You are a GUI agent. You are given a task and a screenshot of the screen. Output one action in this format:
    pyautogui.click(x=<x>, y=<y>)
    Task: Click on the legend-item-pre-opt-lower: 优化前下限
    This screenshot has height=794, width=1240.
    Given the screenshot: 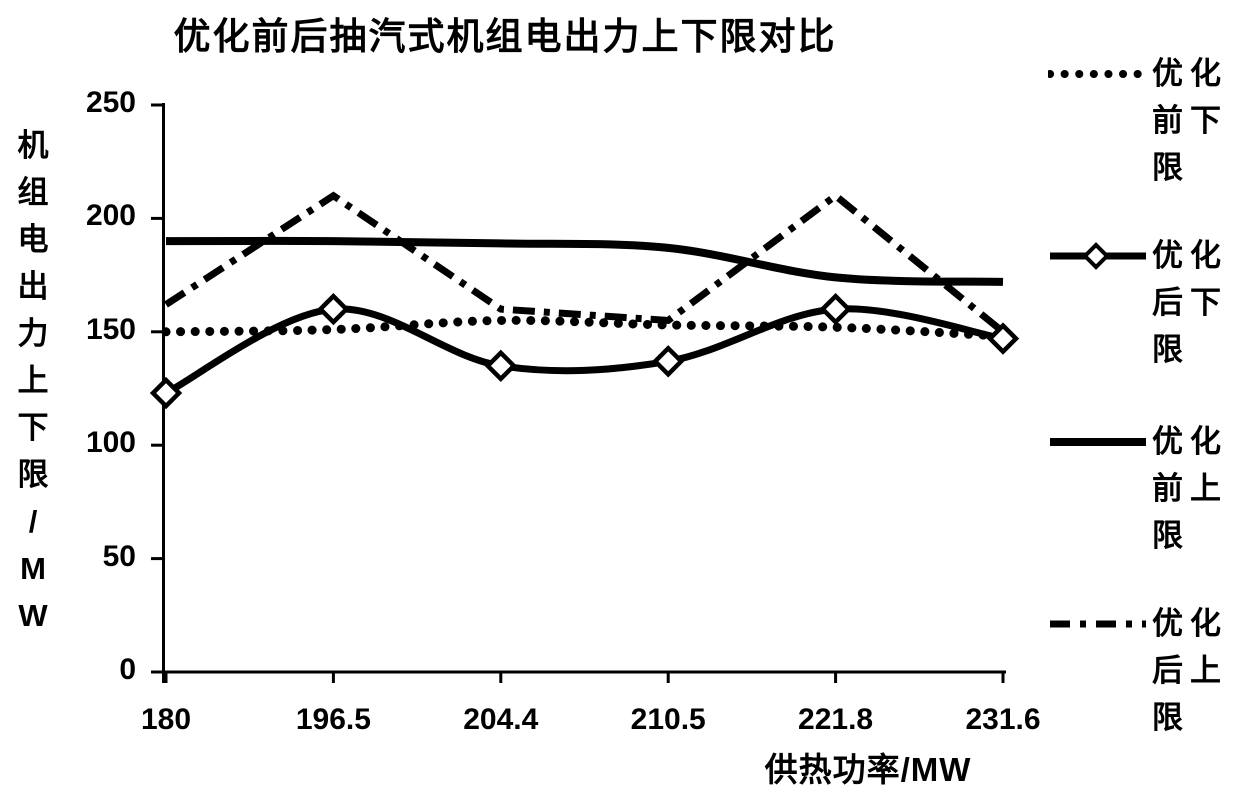 What is the action you would take?
    pyautogui.click(x=1144, y=120)
    